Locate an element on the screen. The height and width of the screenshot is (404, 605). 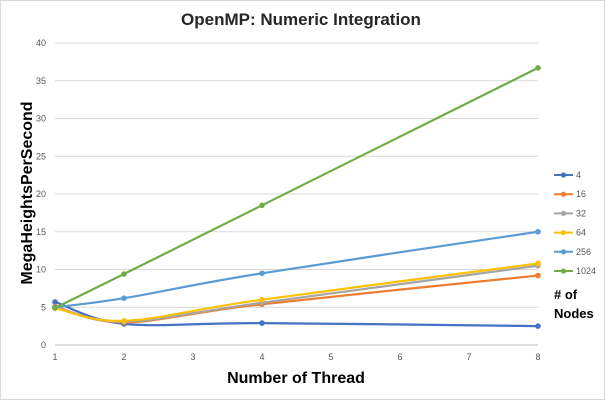
legend-item-1024: 1024 is located at coordinates (575, 271).